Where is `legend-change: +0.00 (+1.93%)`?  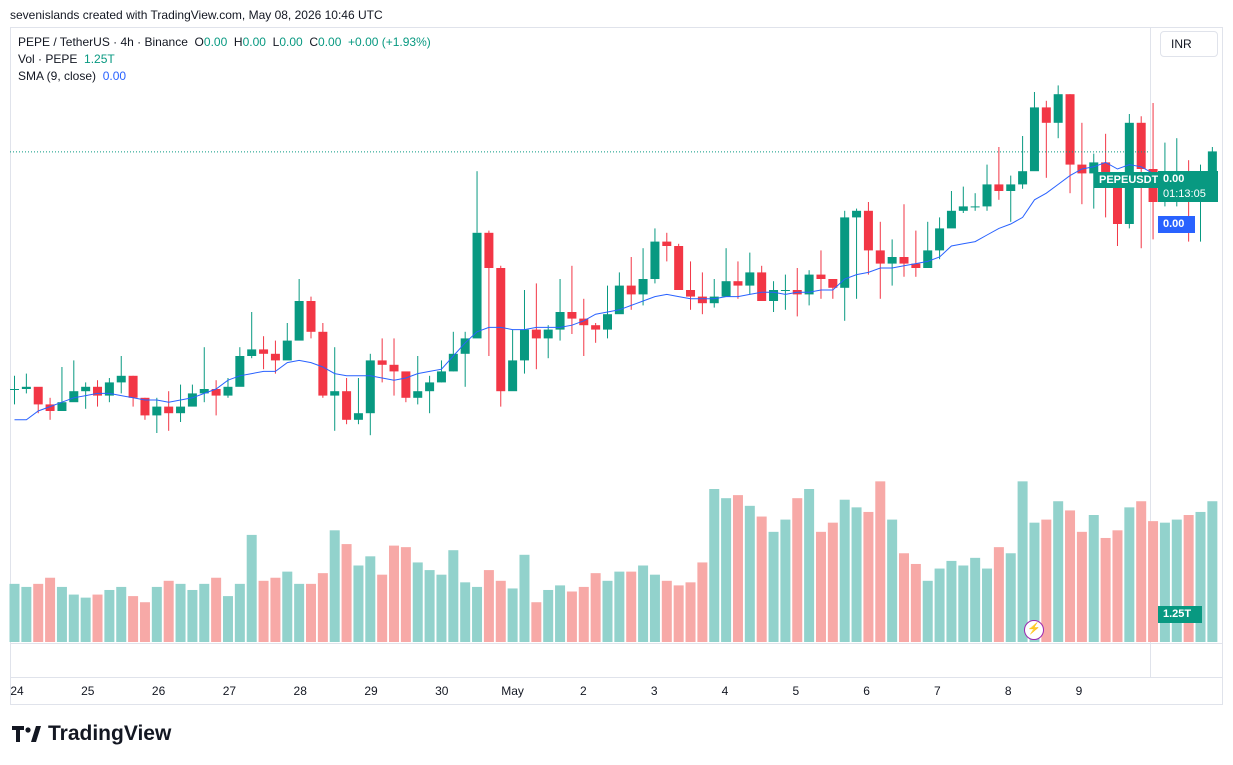 legend-change: +0.00 (+1.93%) is located at coordinates (389, 42).